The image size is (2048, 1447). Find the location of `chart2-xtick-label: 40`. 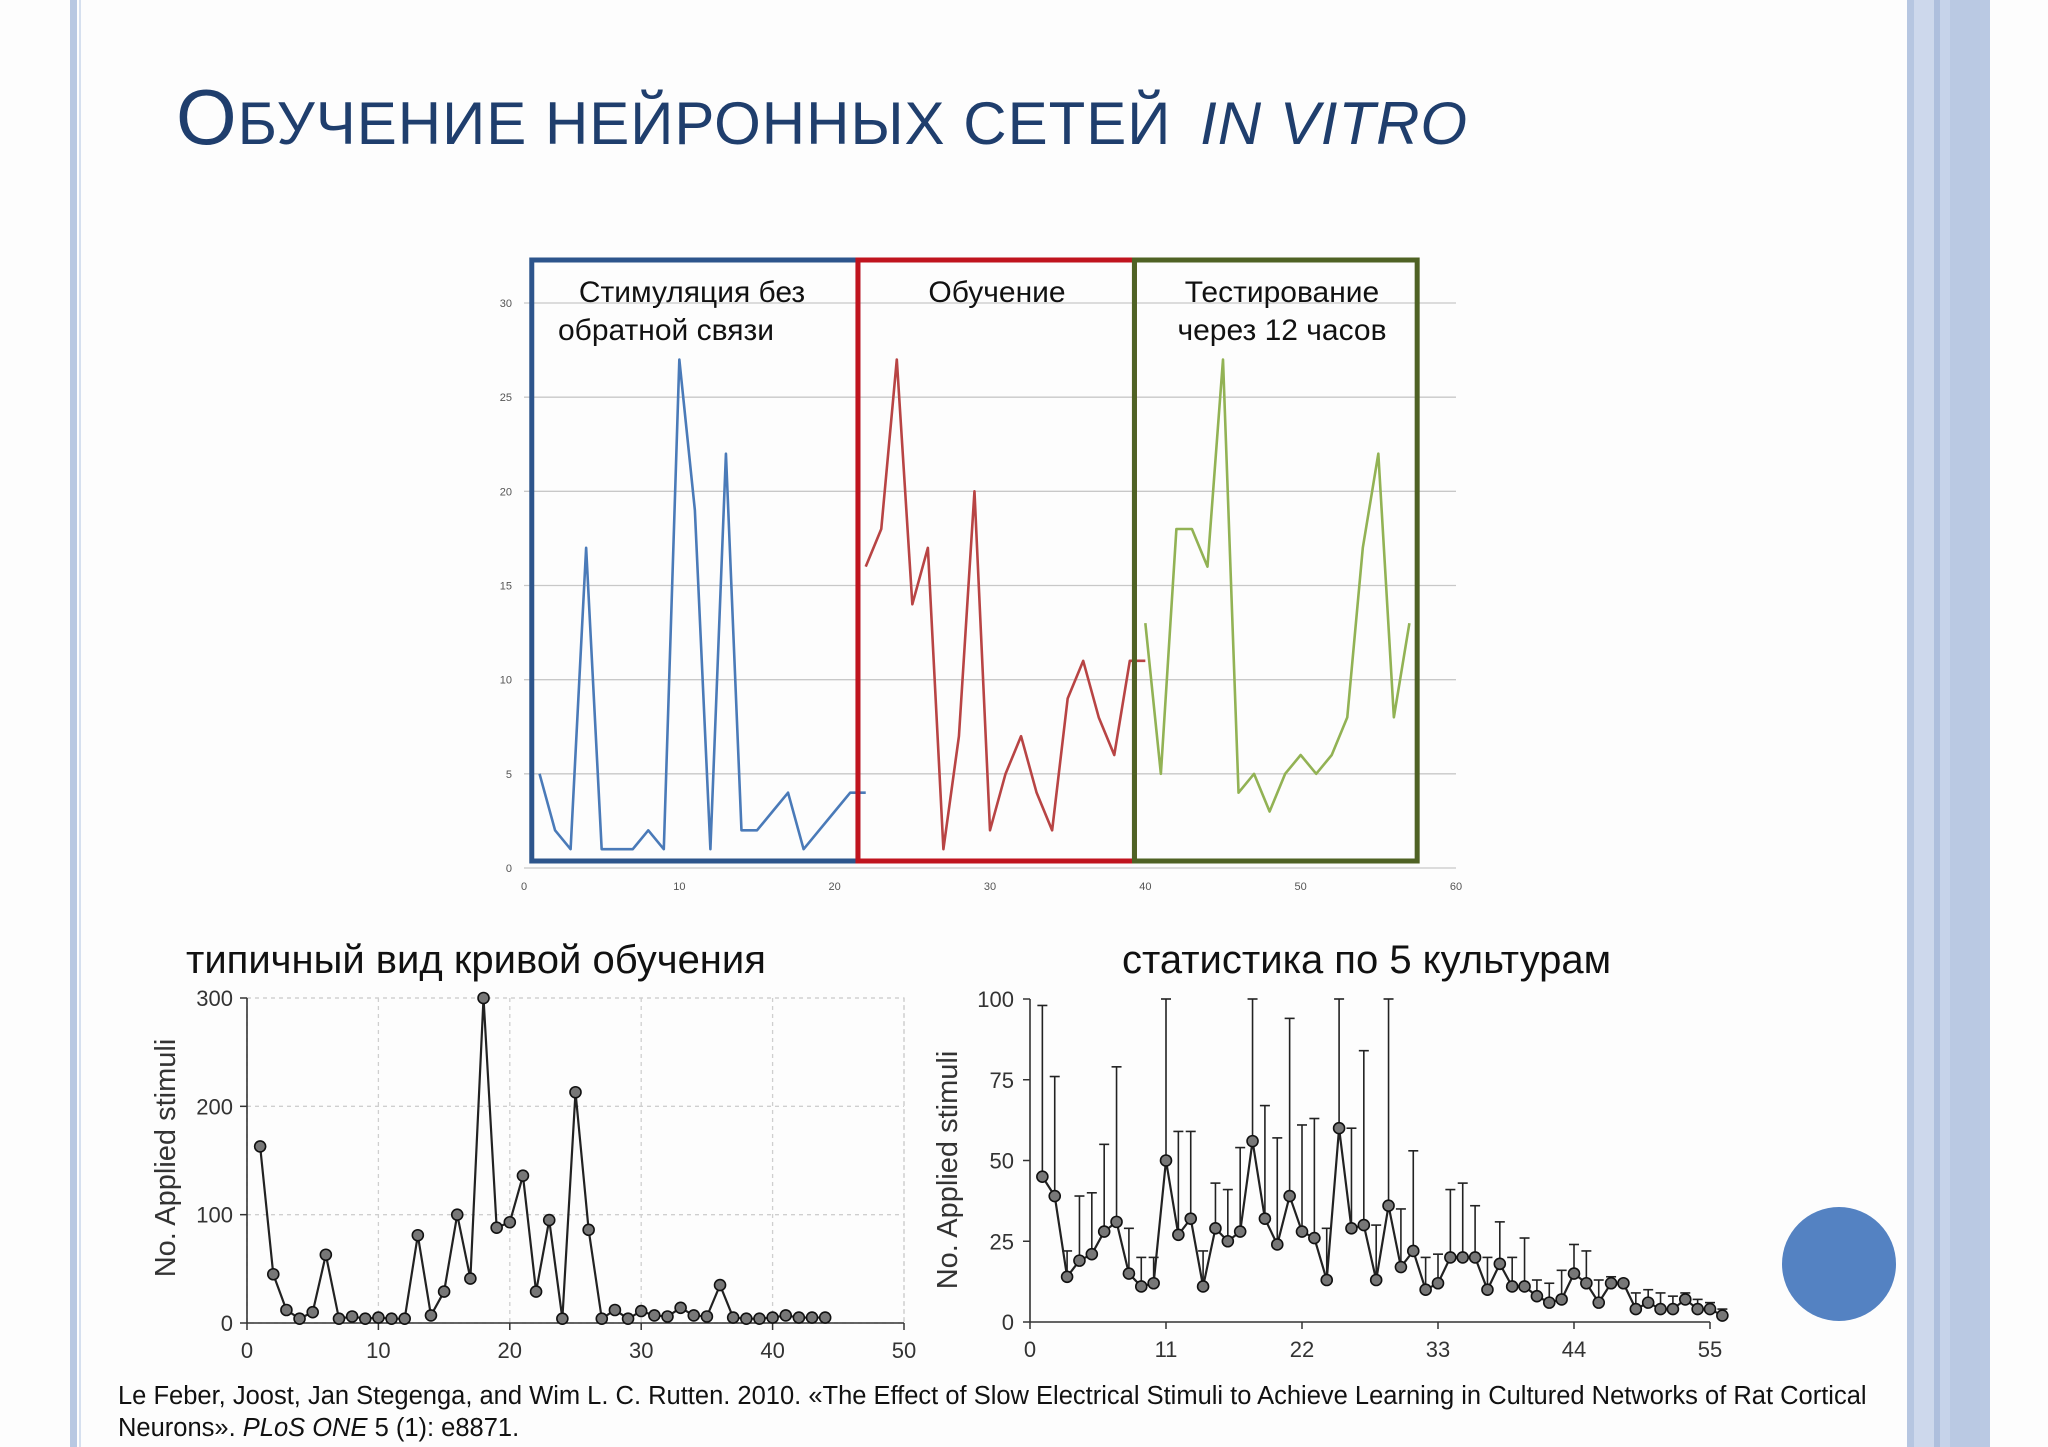

chart2-xtick-label: 40 is located at coordinates (772, 1350).